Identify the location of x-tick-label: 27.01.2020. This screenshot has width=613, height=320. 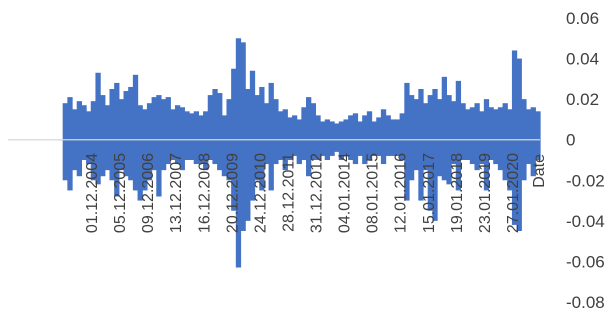
(513, 193).